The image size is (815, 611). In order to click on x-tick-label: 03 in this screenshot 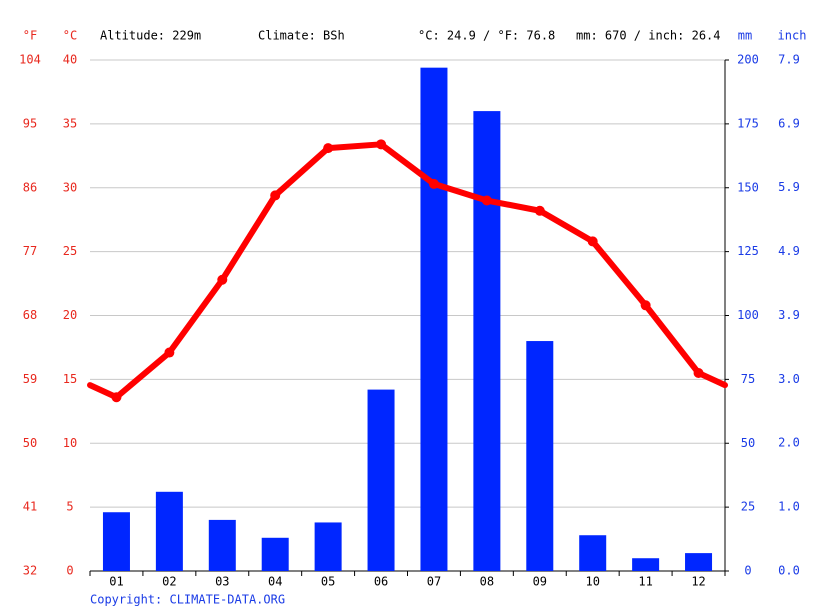, I will do `click(222, 582)`.